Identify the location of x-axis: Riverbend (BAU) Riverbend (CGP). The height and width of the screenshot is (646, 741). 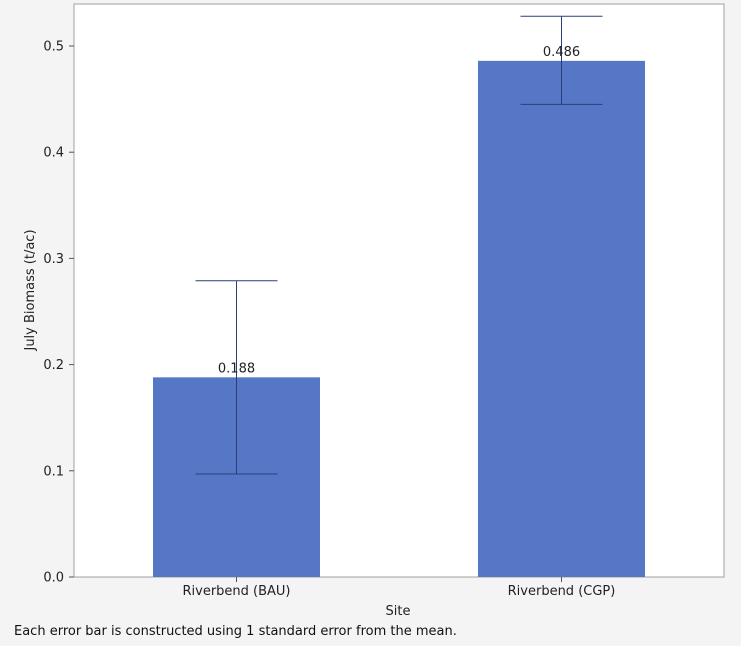
(398, 588).